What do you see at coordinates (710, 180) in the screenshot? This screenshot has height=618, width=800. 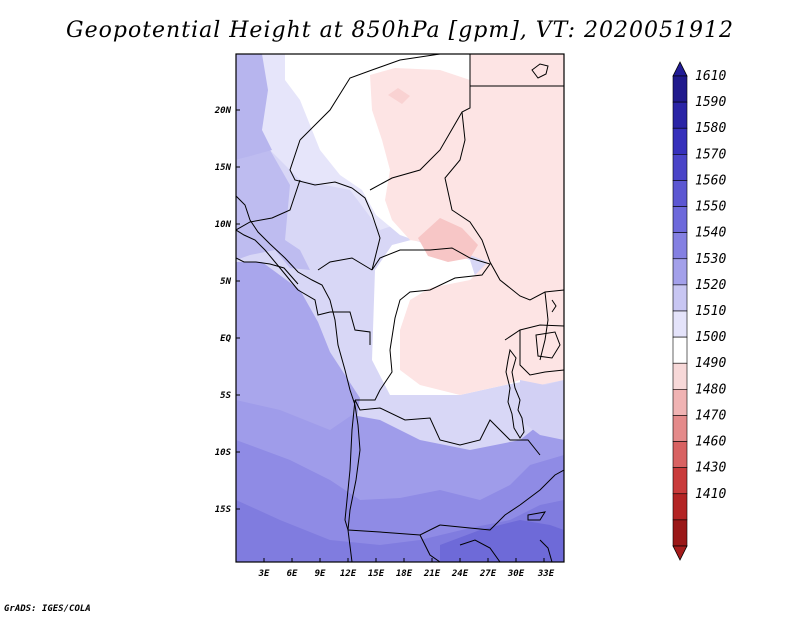 I see `colorbar-level-label: 1560` at bounding box center [710, 180].